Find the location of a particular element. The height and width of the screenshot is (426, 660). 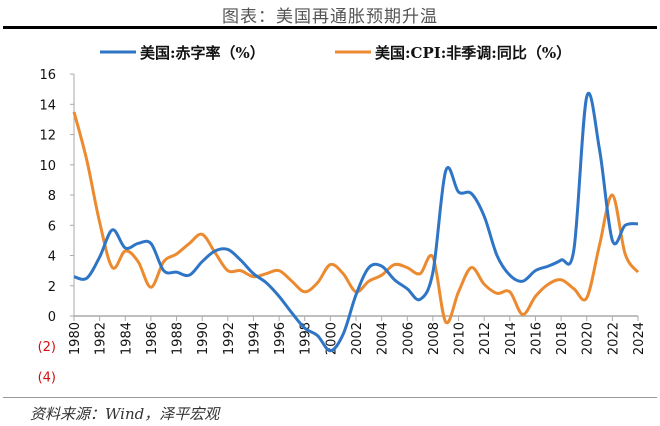

y-tick-label: (2) is located at coordinates (47, 347).